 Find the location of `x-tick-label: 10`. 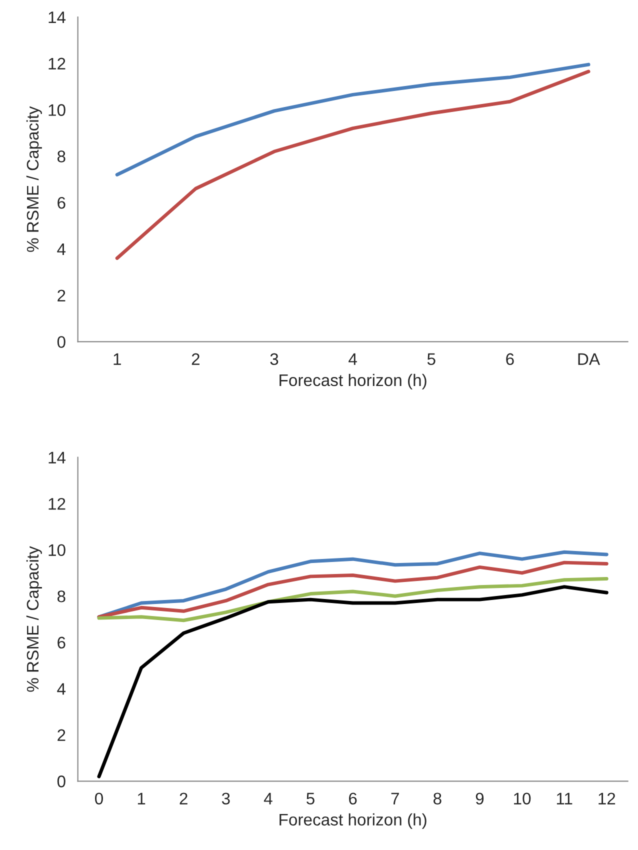

x-tick-label: 10 is located at coordinates (522, 798).